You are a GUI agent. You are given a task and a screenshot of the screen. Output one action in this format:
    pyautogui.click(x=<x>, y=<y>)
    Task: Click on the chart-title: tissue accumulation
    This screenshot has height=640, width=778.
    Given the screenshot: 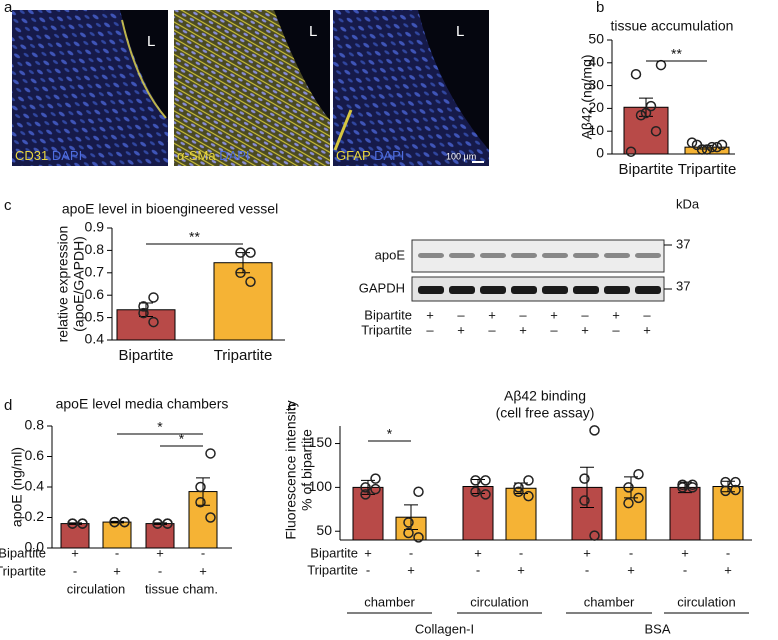 What is the action you would take?
    pyautogui.click(x=672, y=26)
    